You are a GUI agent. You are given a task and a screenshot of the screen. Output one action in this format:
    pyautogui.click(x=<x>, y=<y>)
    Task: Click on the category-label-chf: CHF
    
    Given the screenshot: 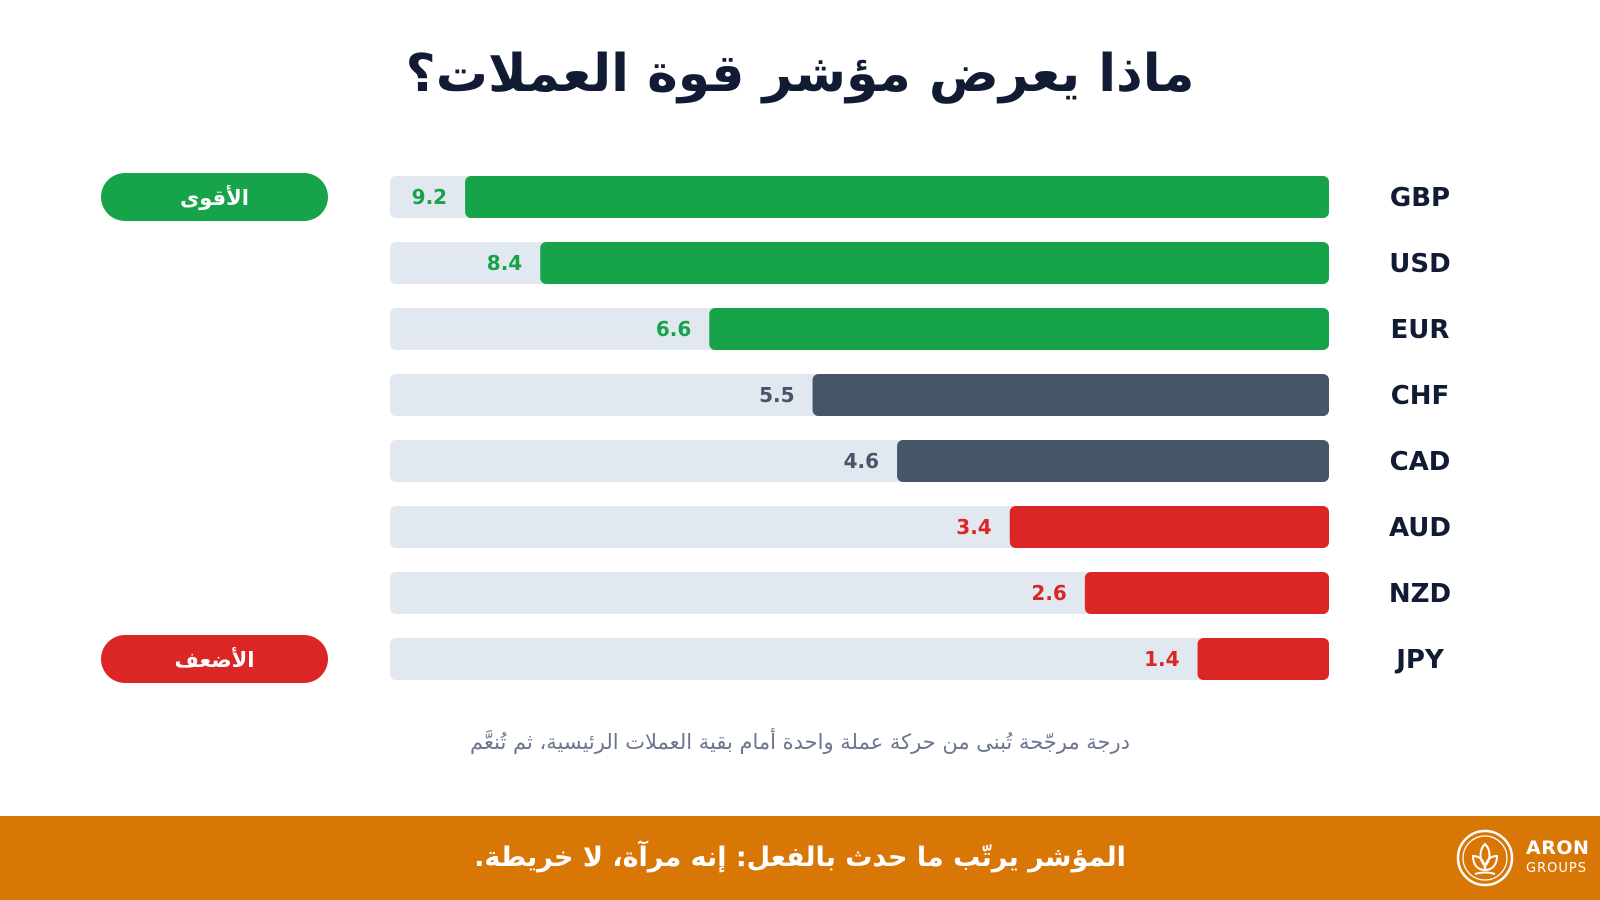 What is the action you would take?
    pyautogui.click(x=1420, y=396)
    